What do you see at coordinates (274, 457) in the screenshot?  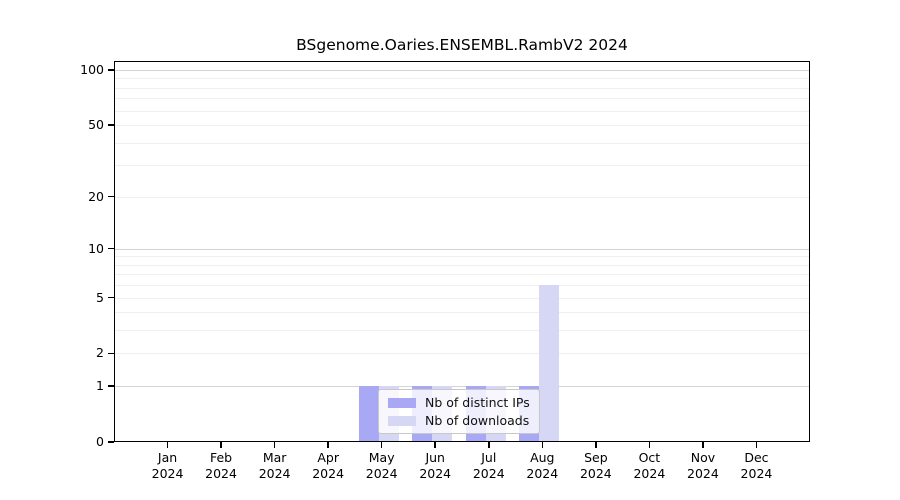 I see `x-tick-label-month: Mar` at bounding box center [274, 457].